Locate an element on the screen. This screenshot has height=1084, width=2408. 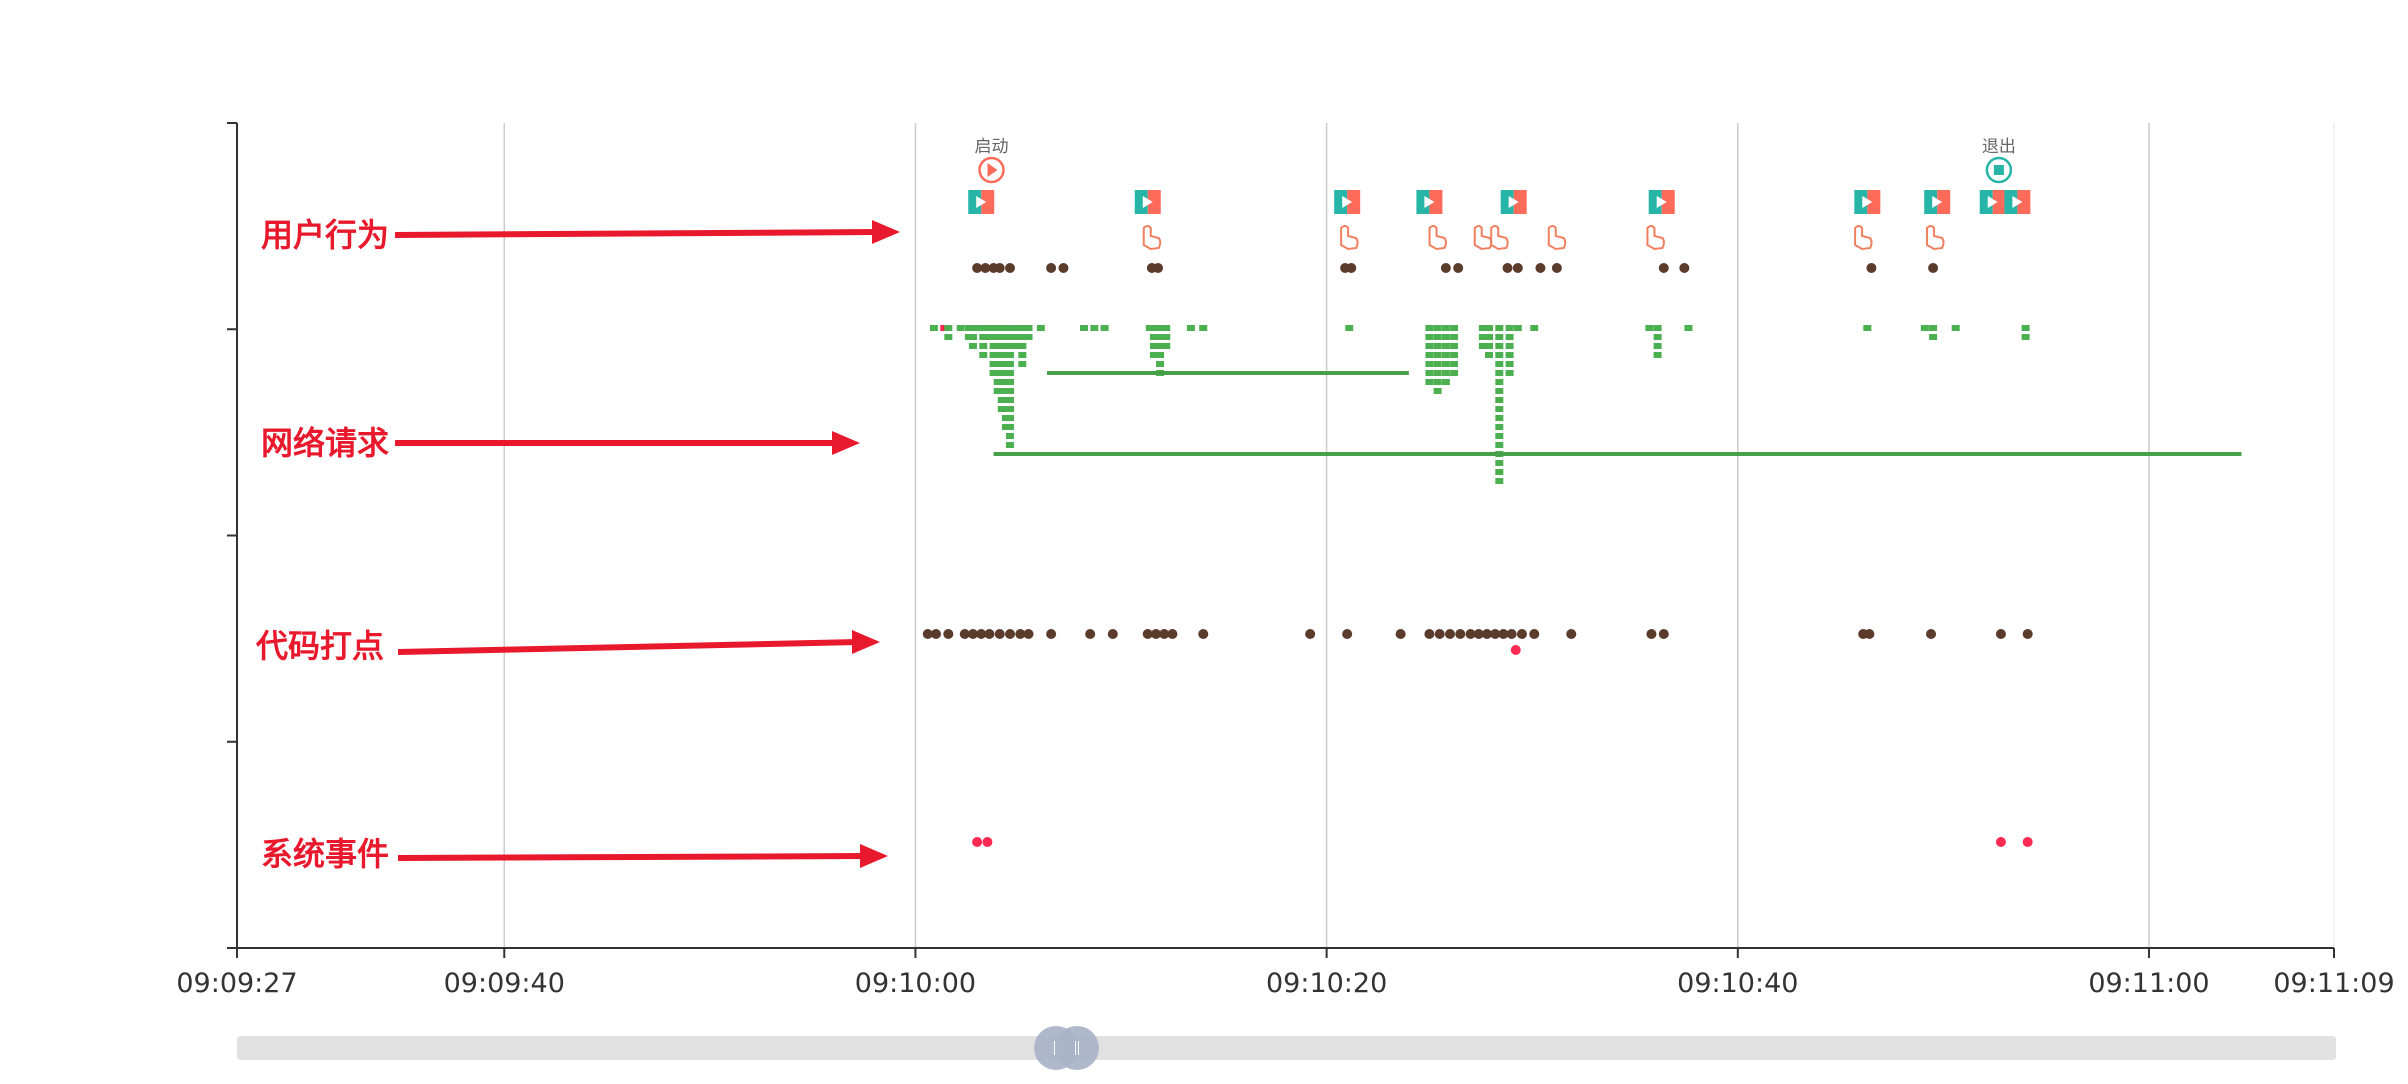
system-event-series is located at coordinates (1502, 842).